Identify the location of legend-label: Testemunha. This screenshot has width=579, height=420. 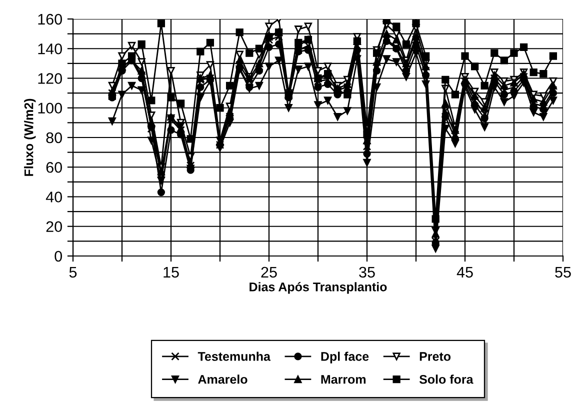
(234, 356).